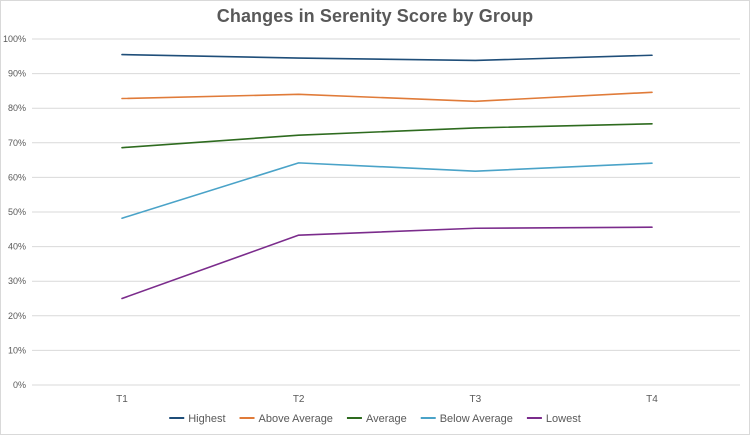  What do you see at coordinates (17, 177) in the screenshot?
I see `y-tick-label: 60%` at bounding box center [17, 177].